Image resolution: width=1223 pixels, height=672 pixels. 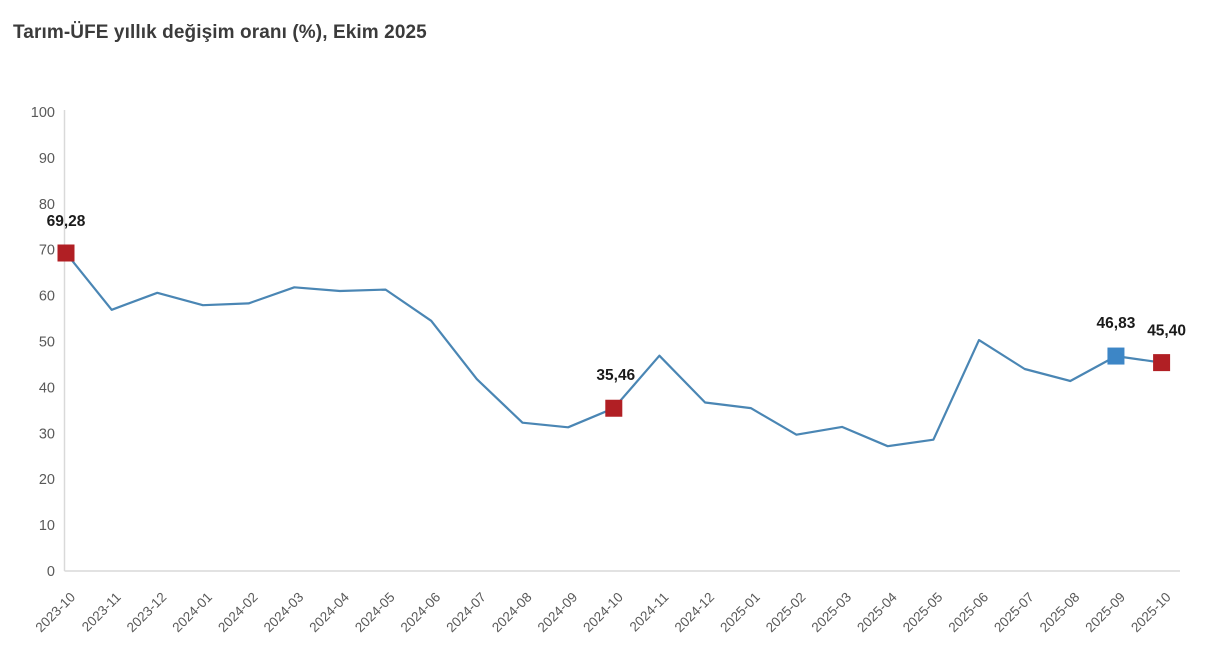 What do you see at coordinates (1151, 613) in the screenshot?
I see `x-axis-tick-label: 2025-10` at bounding box center [1151, 613].